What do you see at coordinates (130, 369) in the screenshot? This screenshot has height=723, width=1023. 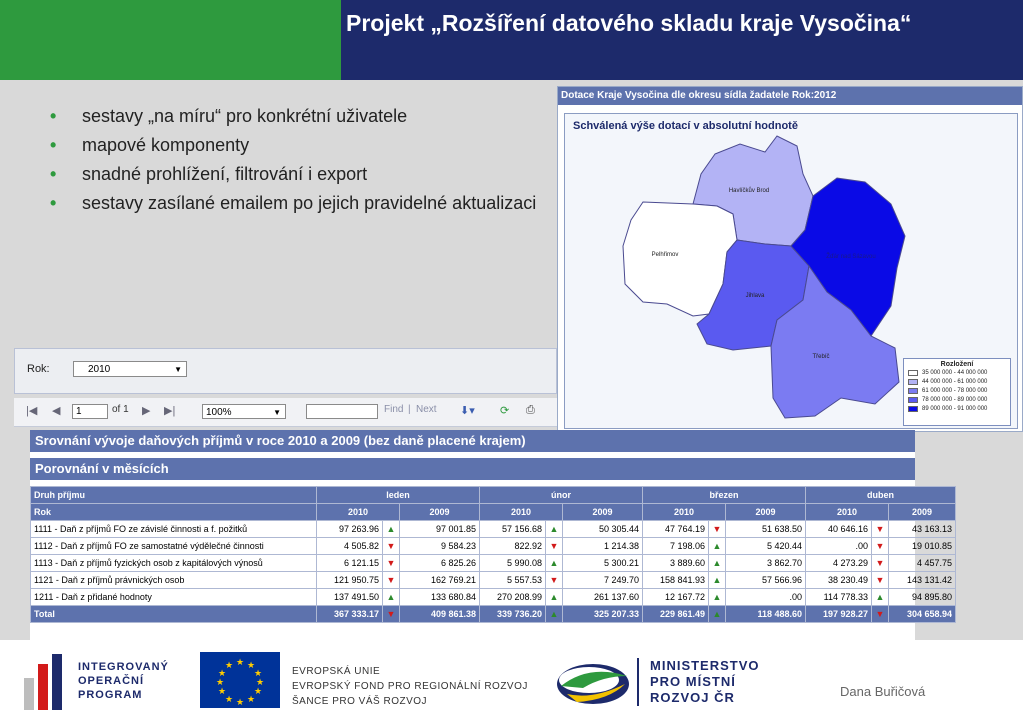 I see `rok-select: 2010 ▼` at bounding box center [130, 369].